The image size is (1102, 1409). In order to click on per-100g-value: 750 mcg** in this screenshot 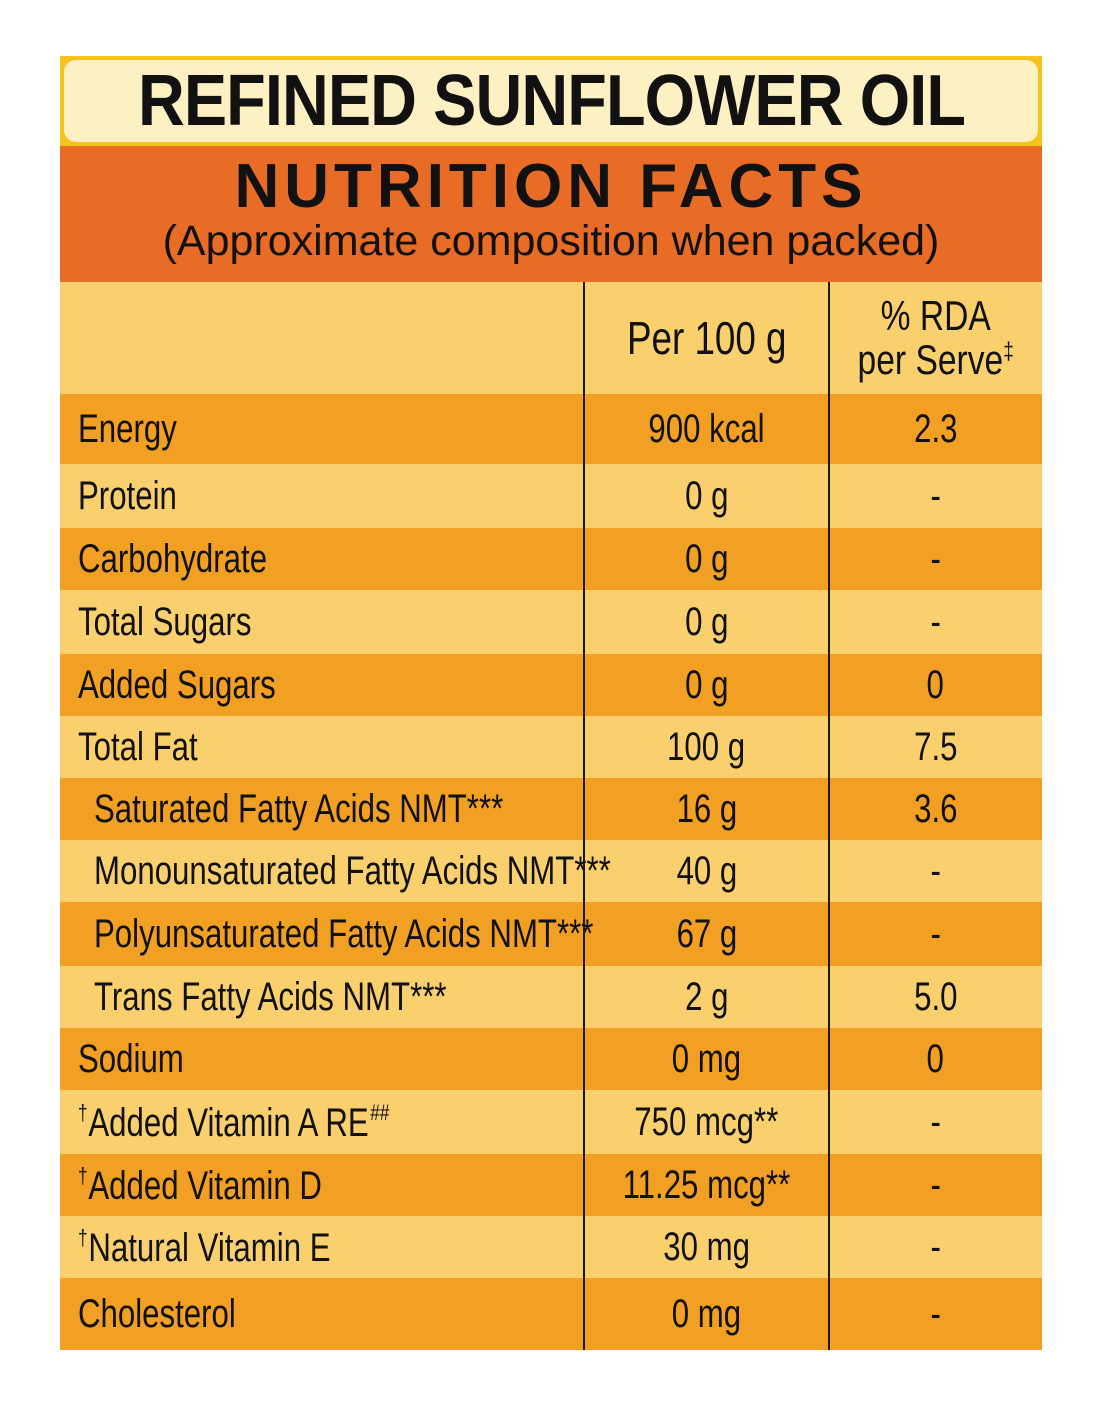, I will do `click(706, 1122)`.